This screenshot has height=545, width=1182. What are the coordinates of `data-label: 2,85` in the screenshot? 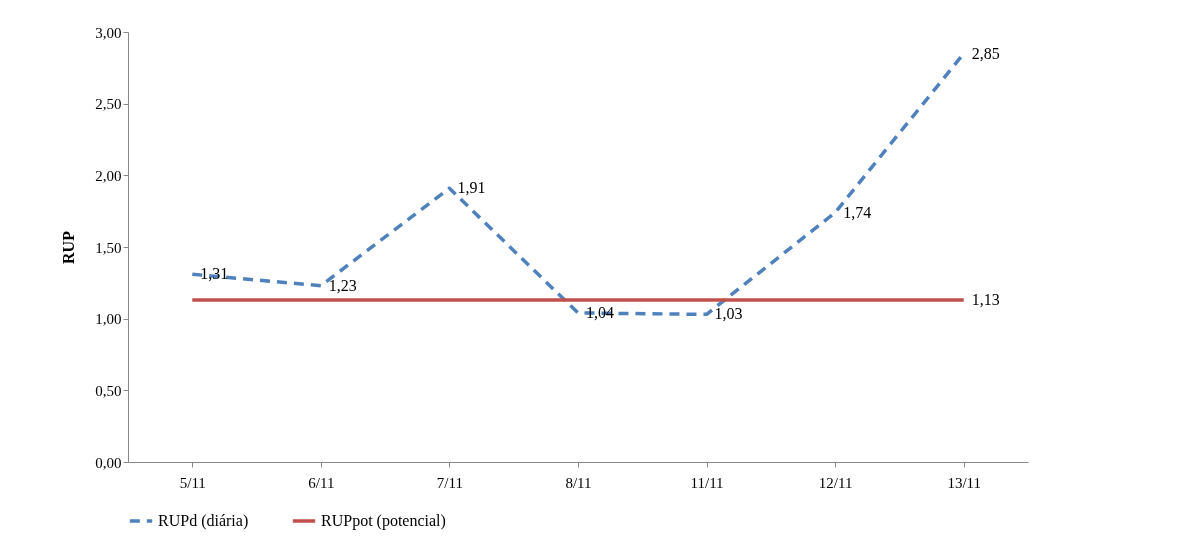 It's located at (985, 53).